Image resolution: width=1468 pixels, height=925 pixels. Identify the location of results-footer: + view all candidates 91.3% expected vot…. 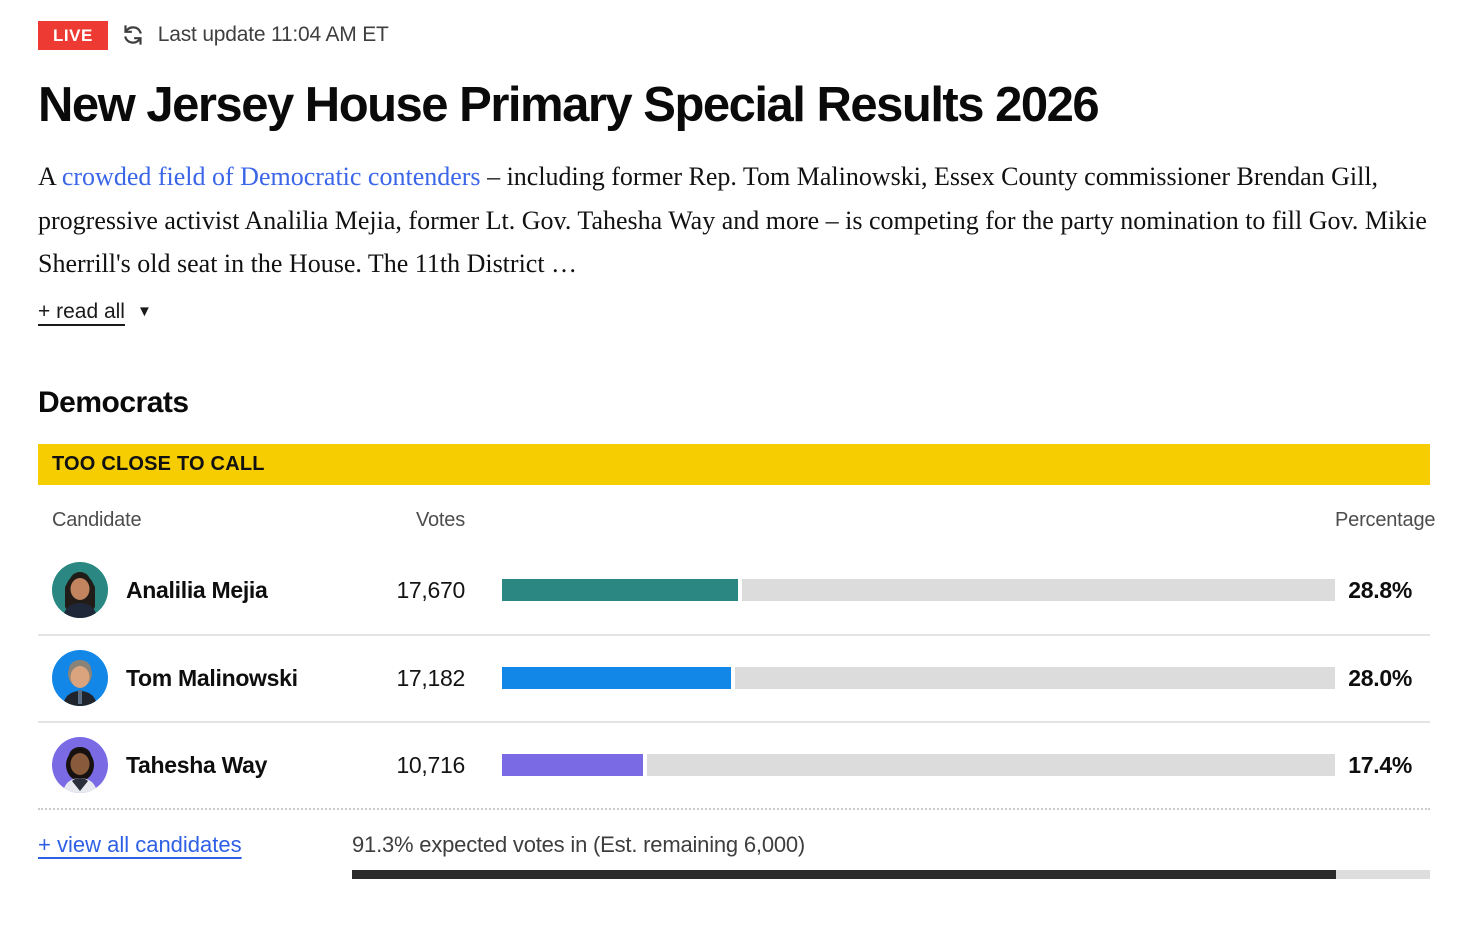
(734, 855).